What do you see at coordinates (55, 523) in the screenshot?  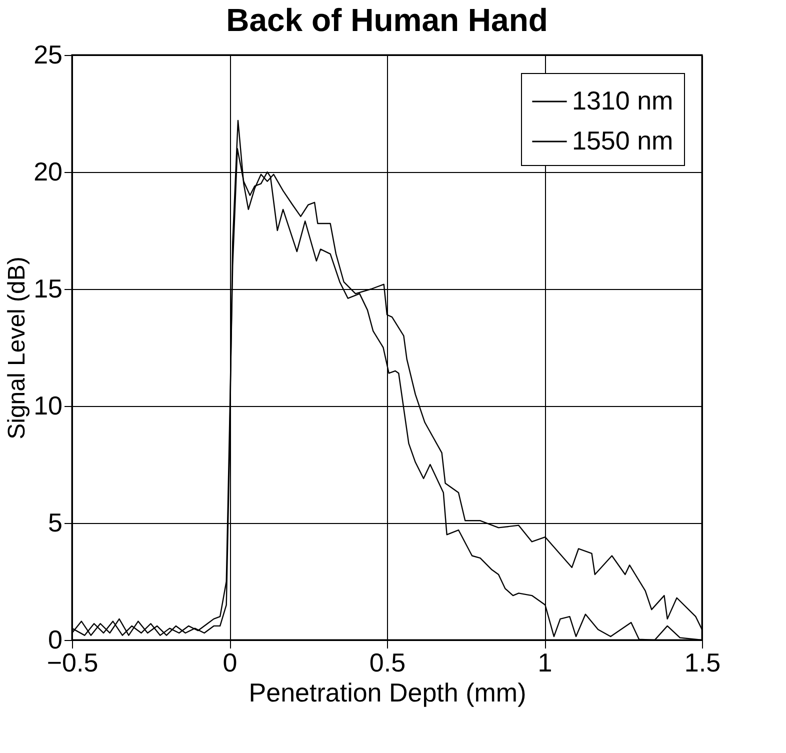 I see `y-tick-label: 5` at bounding box center [55, 523].